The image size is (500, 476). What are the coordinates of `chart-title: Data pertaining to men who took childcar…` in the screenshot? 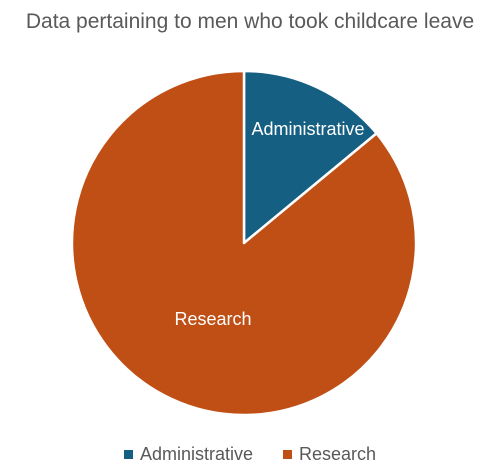 It's located at (250, 21).